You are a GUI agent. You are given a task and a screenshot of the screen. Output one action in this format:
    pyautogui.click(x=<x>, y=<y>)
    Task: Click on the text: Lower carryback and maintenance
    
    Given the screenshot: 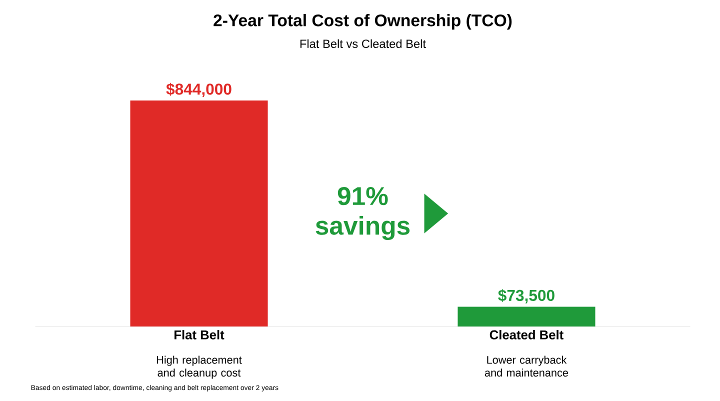 What is the action you would take?
    pyautogui.click(x=526, y=366)
    